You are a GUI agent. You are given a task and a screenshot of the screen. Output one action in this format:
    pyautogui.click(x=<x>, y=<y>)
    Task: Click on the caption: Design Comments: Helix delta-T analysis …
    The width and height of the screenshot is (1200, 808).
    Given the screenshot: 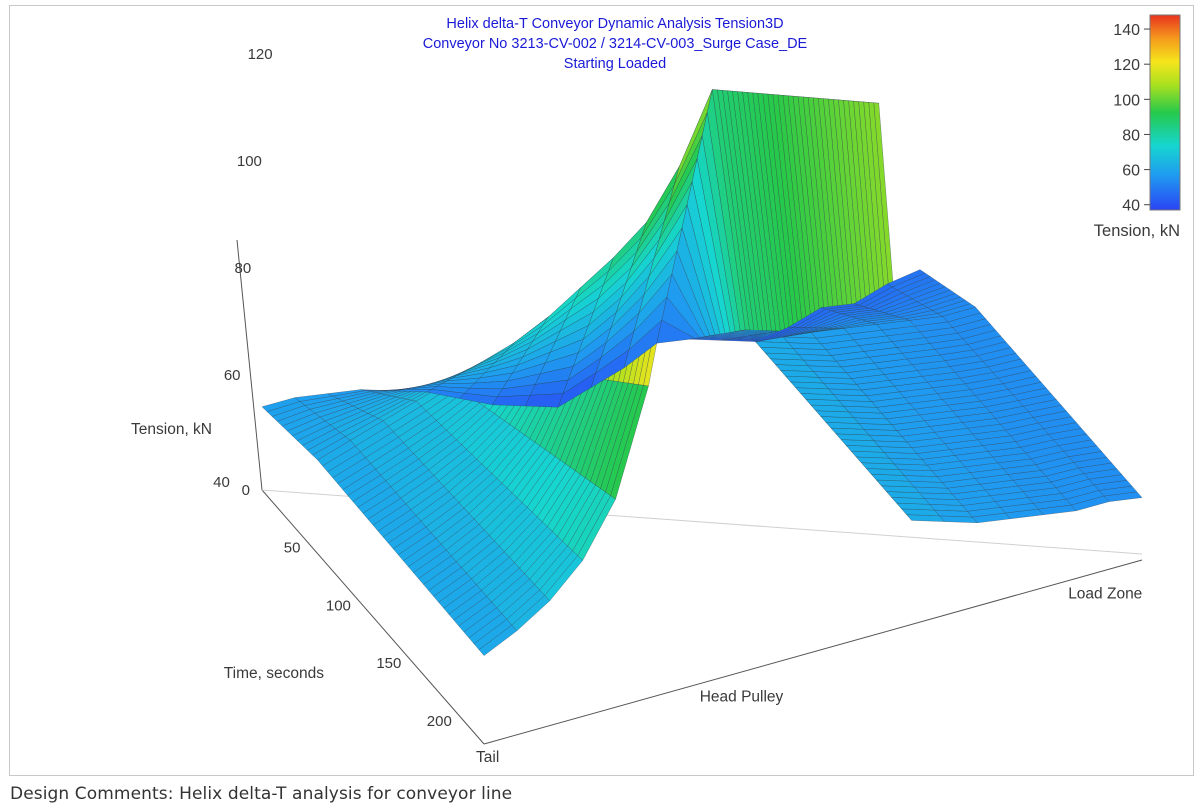 What is the action you would take?
    pyautogui.click(x=261, y=794)
    